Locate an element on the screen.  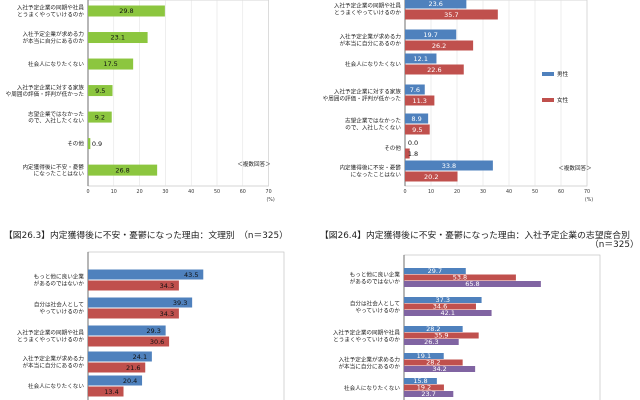
panel3-value-series1: 39.3 is located at coordinates (180, 303).